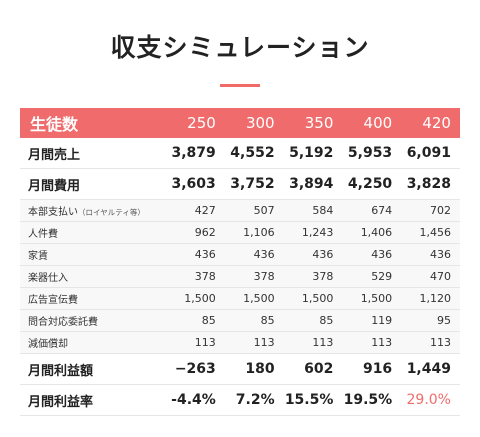  Describe the element at coordinates (240, 233) in the screenshot. I see `row-labor: 人件費 962 1,106 1,243 1,406 1,456` at that location.